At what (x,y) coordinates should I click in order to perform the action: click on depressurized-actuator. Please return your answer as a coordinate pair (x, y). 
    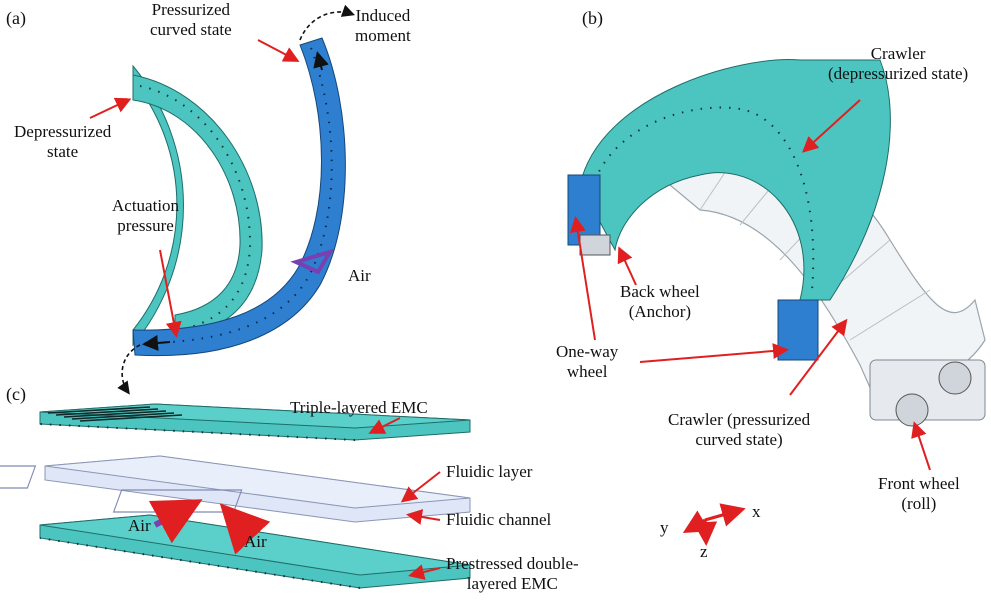
    Looking at the image, I should click on (158, 205).